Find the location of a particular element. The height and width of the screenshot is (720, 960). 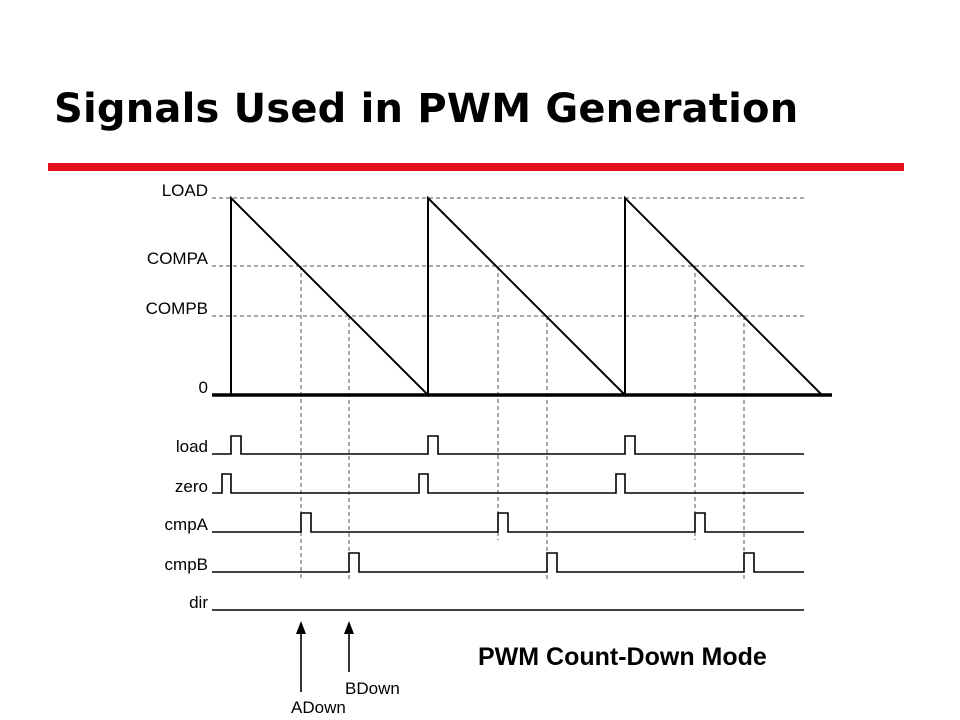

slide-title: Signals Used in PWM Generation is located at coordinates (426, 109).